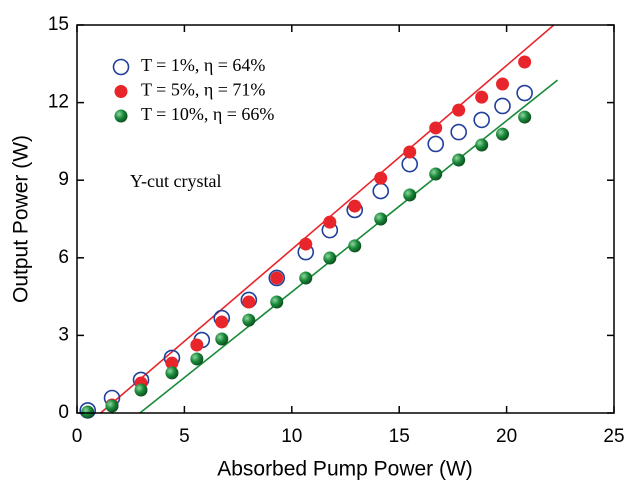 This screenshot has width=626, height=488. Describe the element at coordinates (291, 436) in the screenshot. I see `x-tick-label: 10` at that location.